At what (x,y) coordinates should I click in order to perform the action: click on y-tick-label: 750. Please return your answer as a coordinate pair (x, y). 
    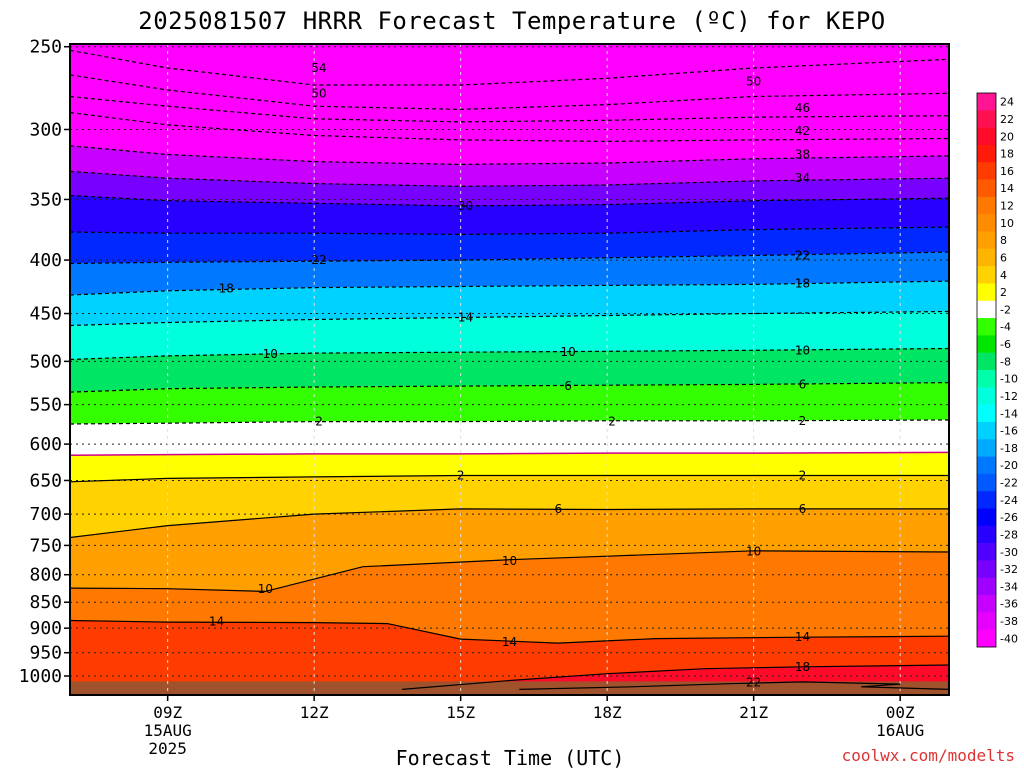
    Looking at the image, I should click on (45, 545).